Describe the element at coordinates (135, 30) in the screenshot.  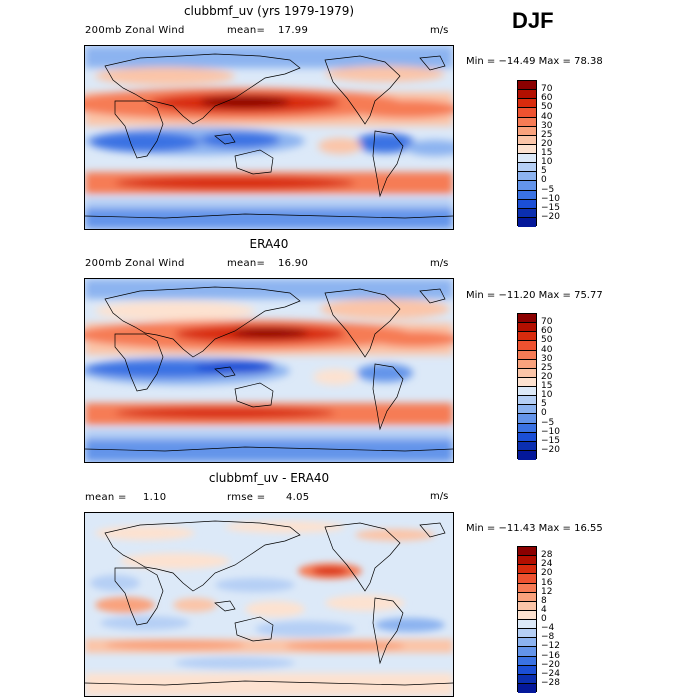
I see `panel-1-field-label: 200mb Zonal Wind` at that location.